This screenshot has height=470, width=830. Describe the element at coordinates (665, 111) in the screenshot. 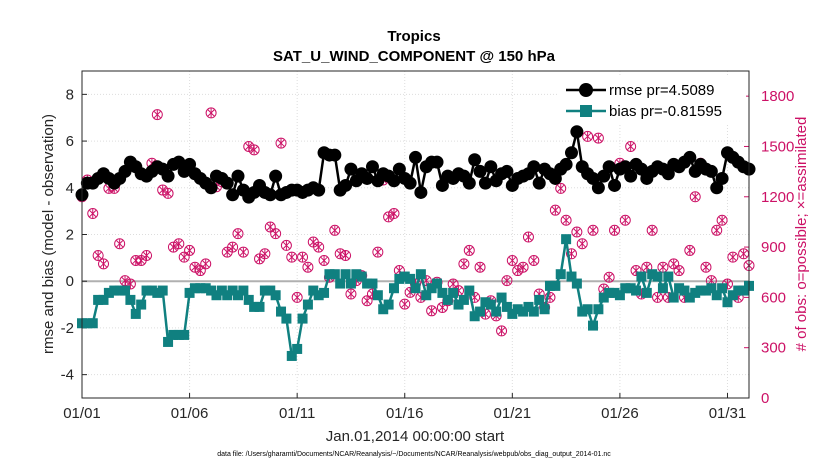

I see `legend-bias-label: bias pr=-0.81595` at that location.